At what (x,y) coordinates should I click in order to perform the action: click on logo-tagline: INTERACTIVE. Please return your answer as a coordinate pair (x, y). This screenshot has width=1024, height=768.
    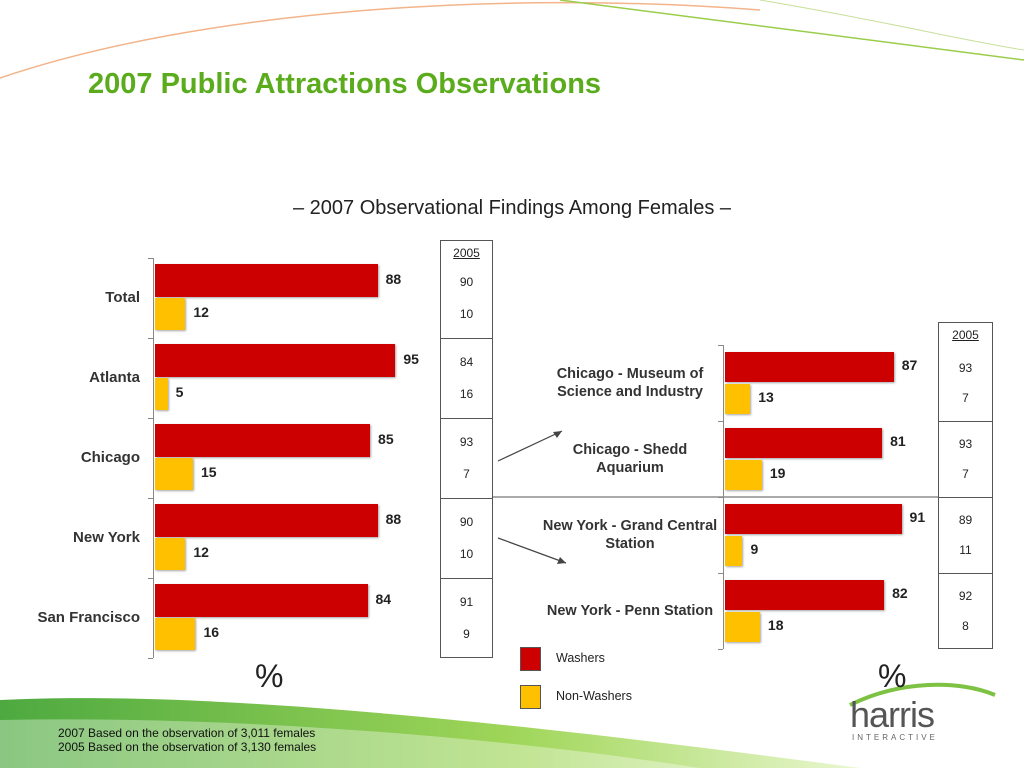
    Looking at the image, I should click on (895, 737).